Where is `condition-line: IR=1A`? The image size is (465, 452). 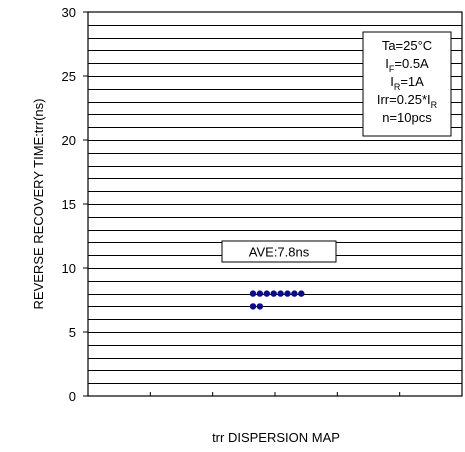 condition-line: IR=1A is located at coordinates (407, 83).